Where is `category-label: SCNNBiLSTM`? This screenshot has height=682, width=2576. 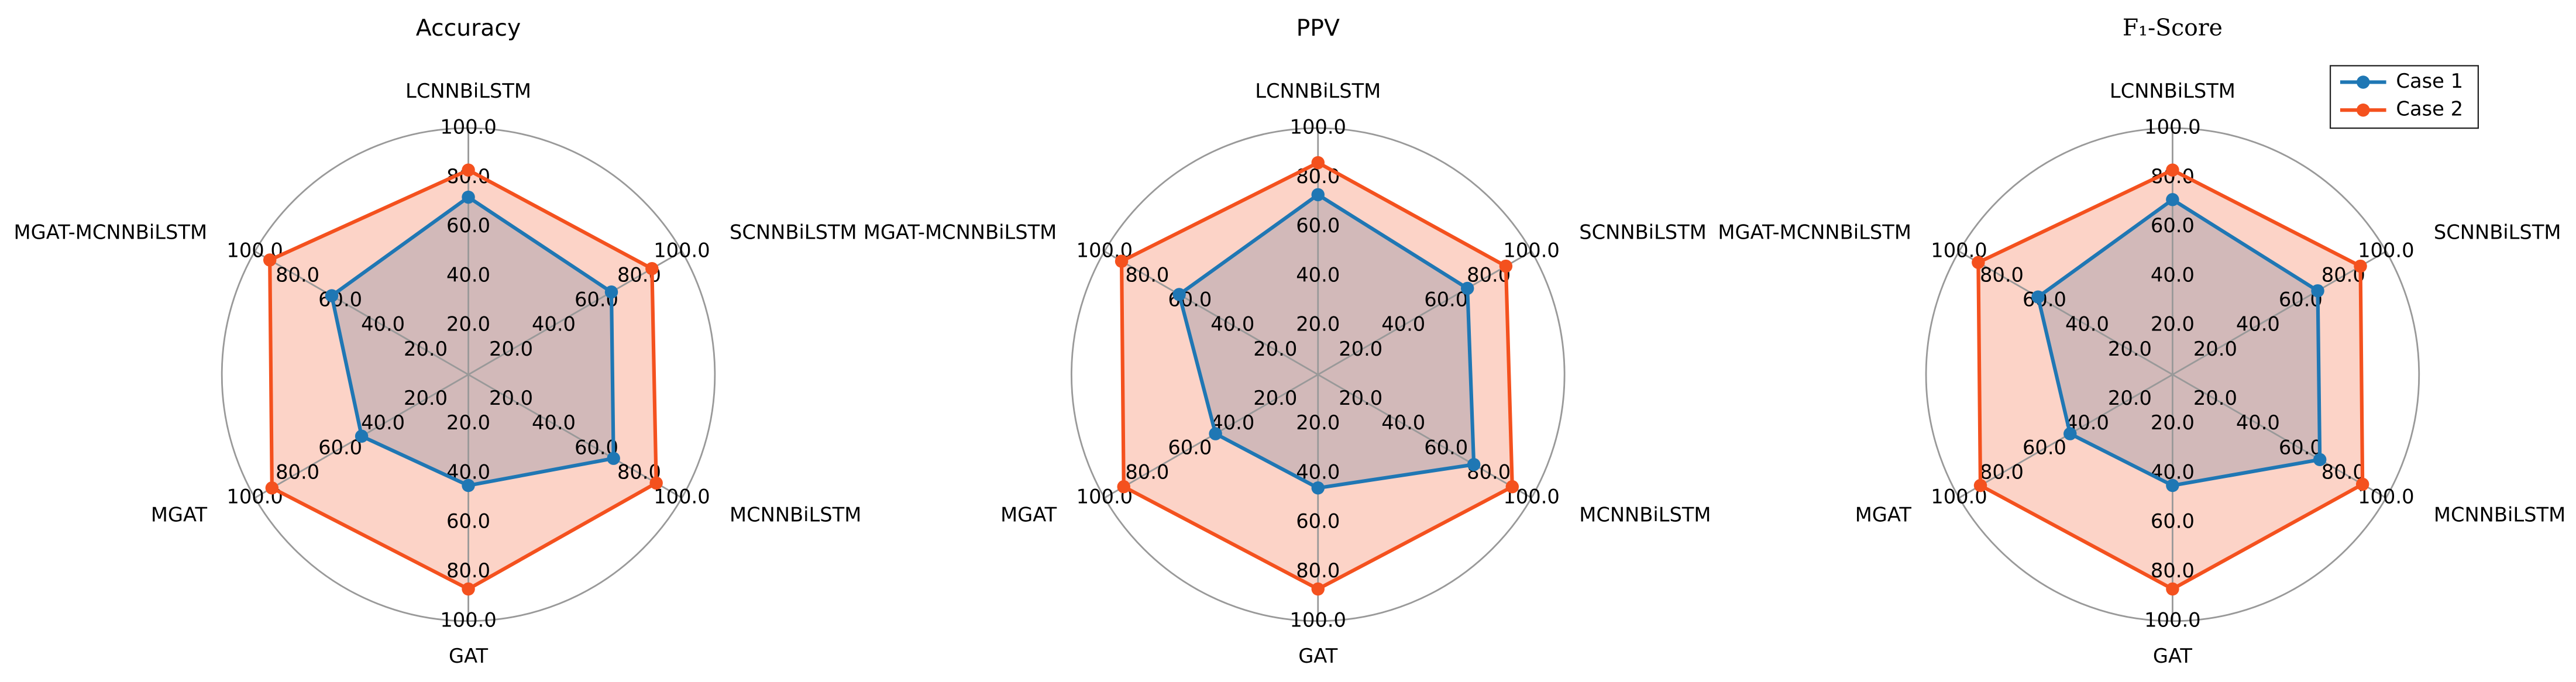 category-label: SCNNBiLSTM is located at coordinates (1643, 232).